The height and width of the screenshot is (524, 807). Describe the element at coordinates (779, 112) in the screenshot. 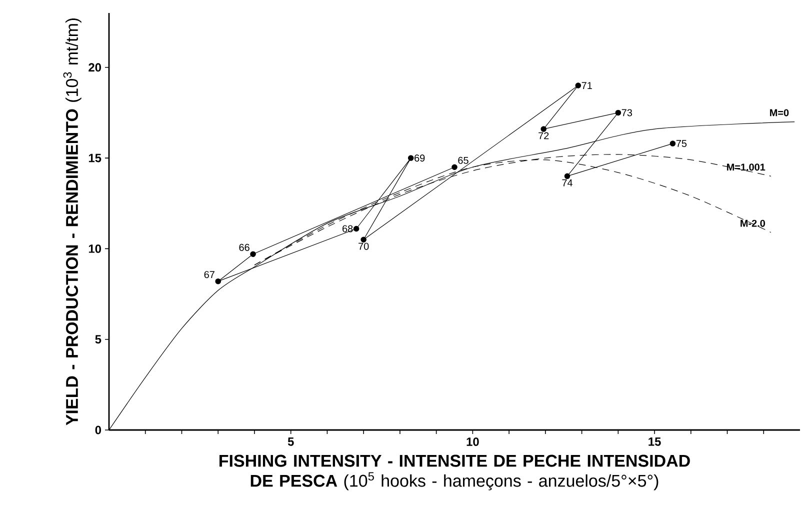

I see `series-label: M=0` at that location.